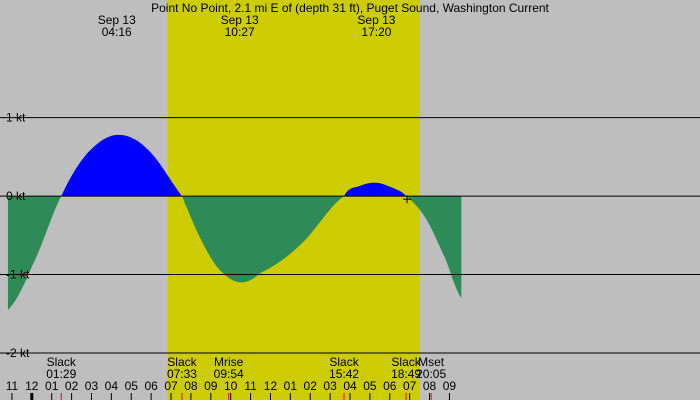 Image resolution: width=700 pixels, height=400 pixels. I want to click on bottom-event-label-0: Slack, so click(62, 362).